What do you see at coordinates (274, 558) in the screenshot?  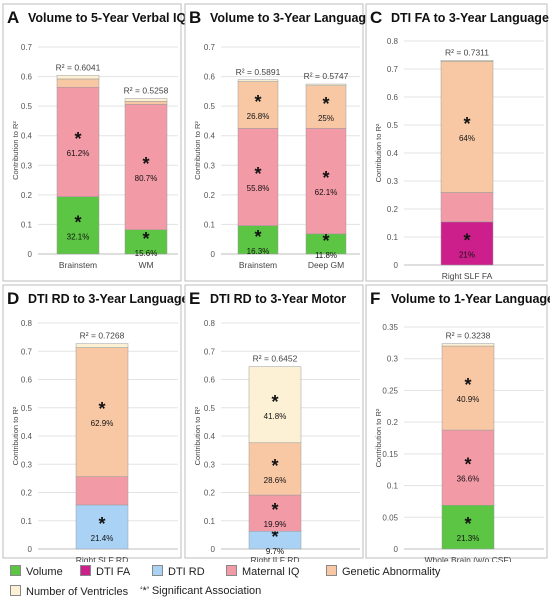 I see `x-tick-label: Right ILF RD` at bounding box center [274, 558].